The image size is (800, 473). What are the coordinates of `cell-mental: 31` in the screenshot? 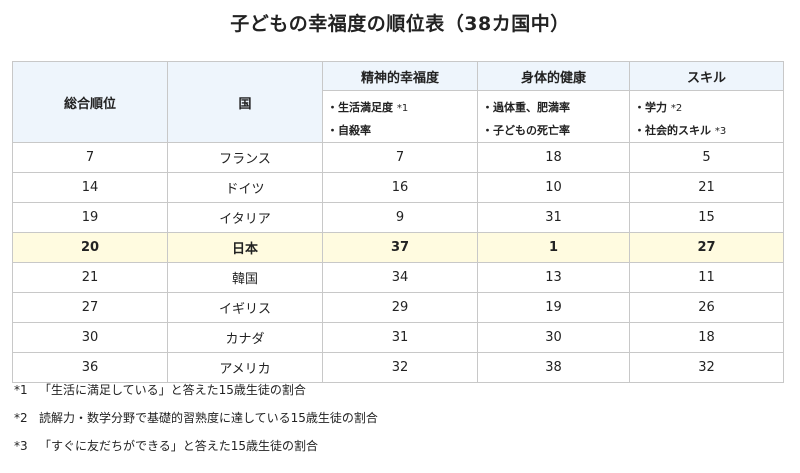 It's located at (400, 337).